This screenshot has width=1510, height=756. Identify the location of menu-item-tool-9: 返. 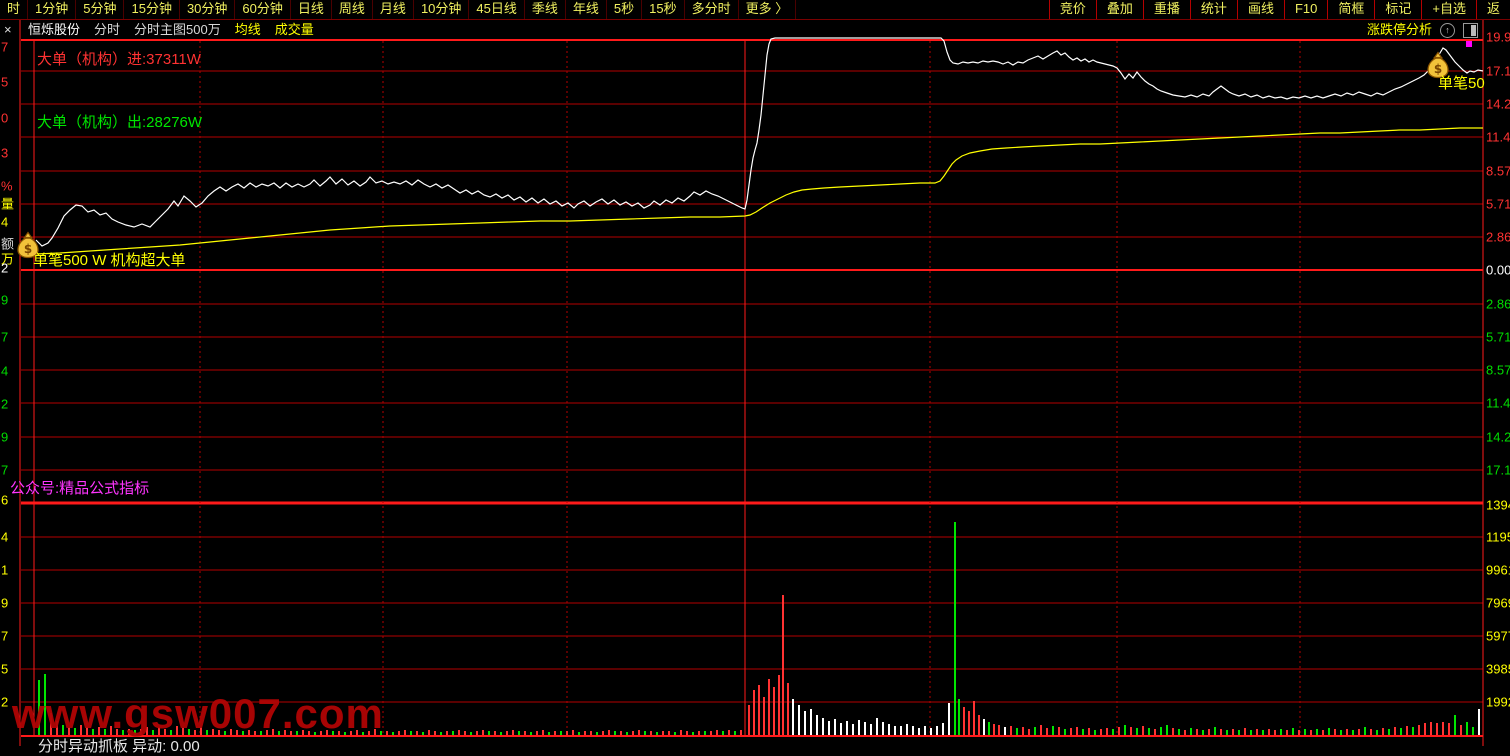
(1492, 9).